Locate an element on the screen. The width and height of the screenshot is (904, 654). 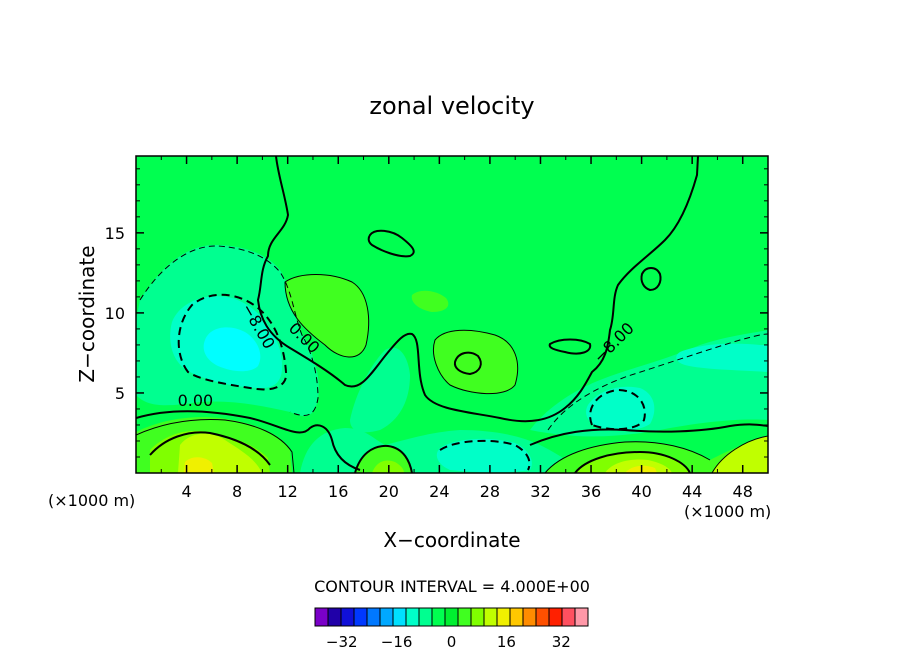
contour-interval-label: CONTOUR INTERVAL = 4.000E+00 is located at coordinates (452, 586).